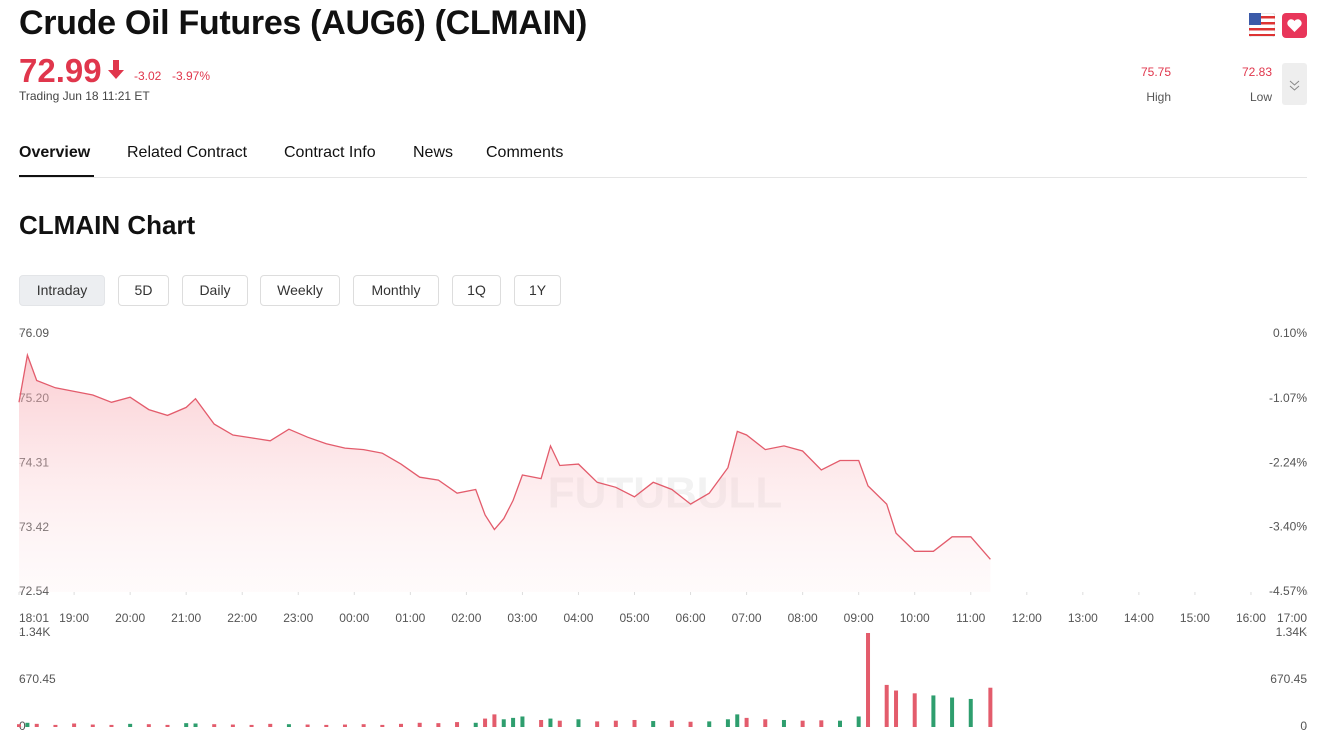 The width and height of the screenshot is (1332, 747). What do you see at coordinates (1288, 679) in the screenshot?
I see `y2-tick-label: 670.45` at bounding box center [1288, 679].